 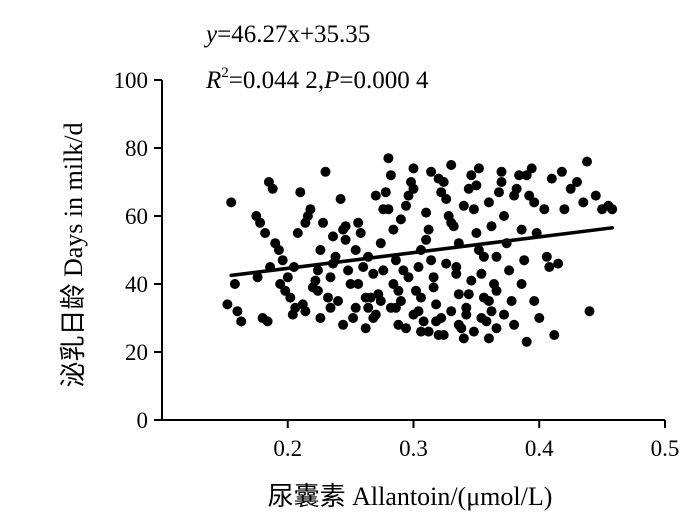 I want to click on x-ticks: 0.2 0.3 0.4 0.5, so click(x=476, y=440).